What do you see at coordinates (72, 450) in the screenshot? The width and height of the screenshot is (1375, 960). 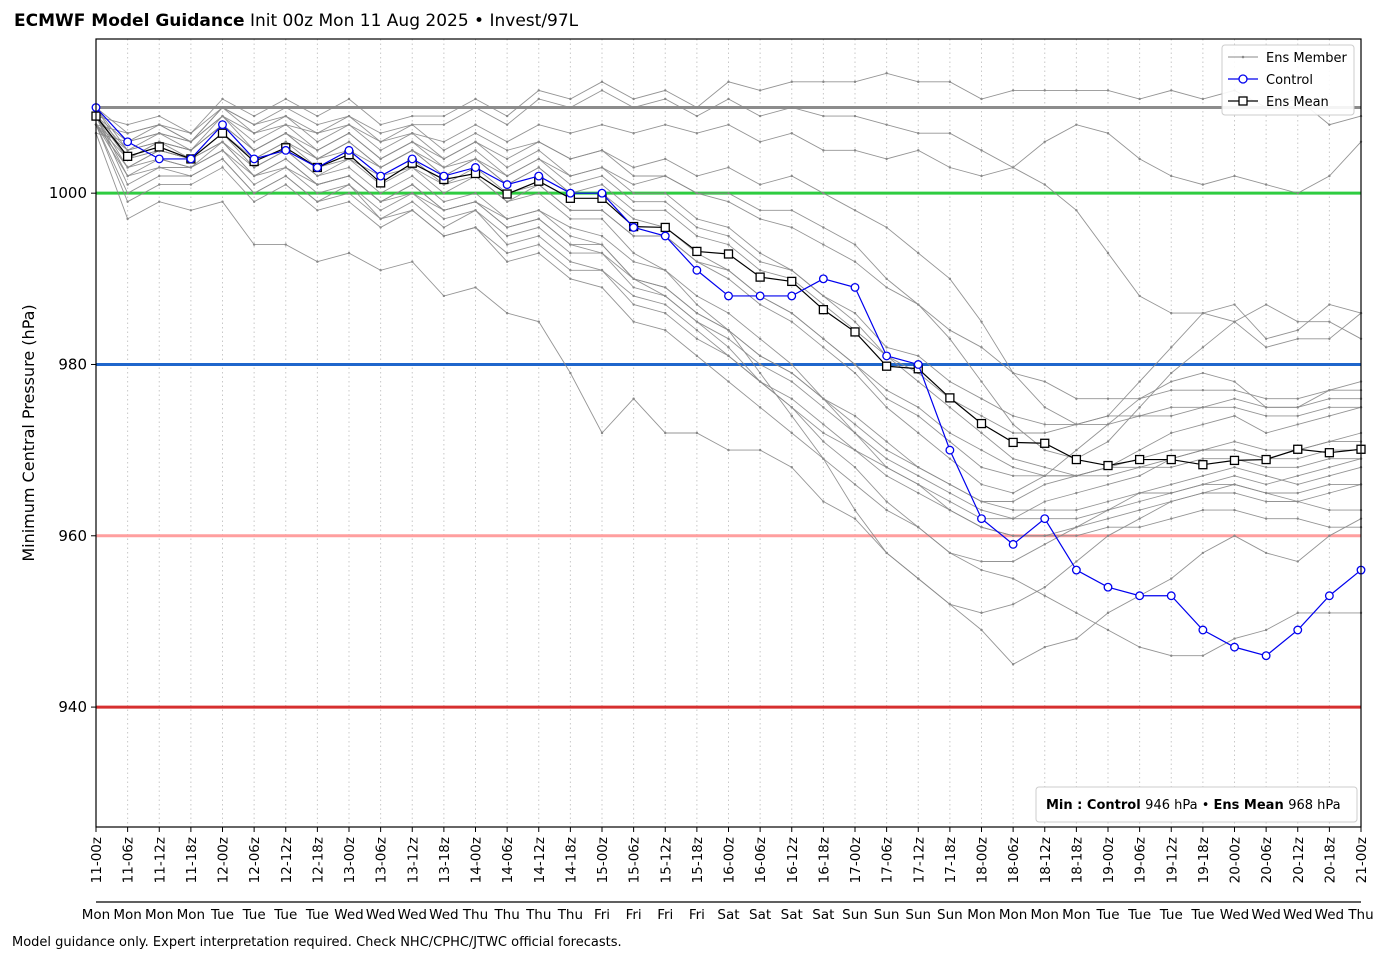 I see `y-axis: 940 960 980 1000` at bounding box center [72, 450].